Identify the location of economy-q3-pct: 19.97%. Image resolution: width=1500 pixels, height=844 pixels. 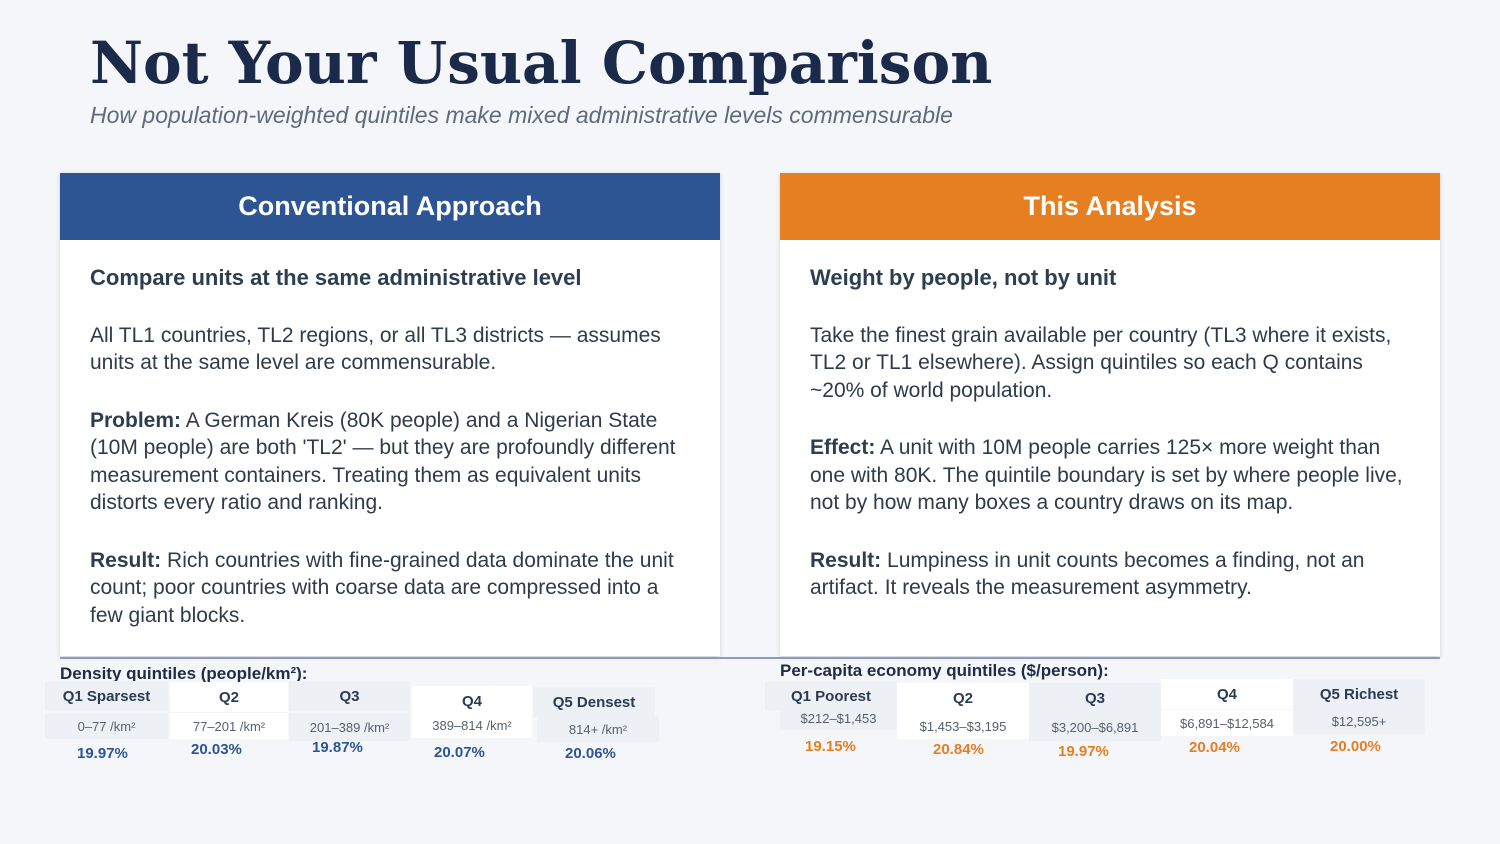
(1083, 751).